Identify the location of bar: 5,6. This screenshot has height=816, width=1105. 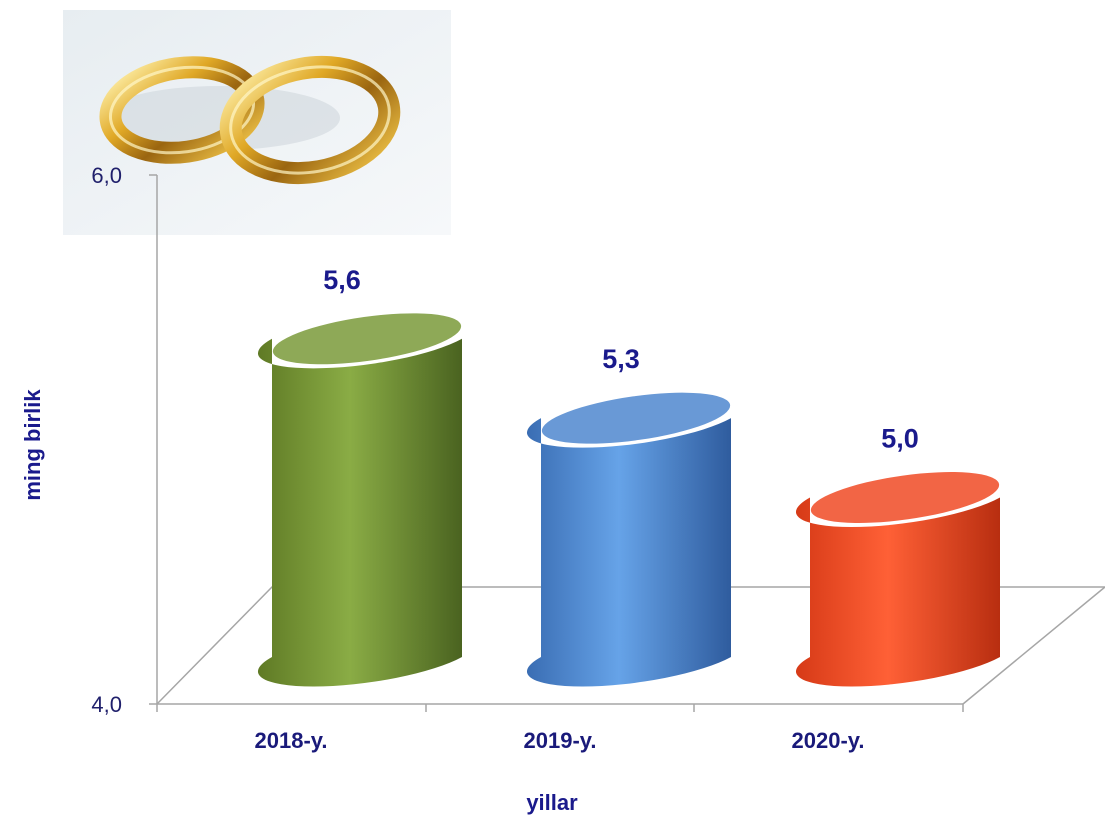
(361, 476).